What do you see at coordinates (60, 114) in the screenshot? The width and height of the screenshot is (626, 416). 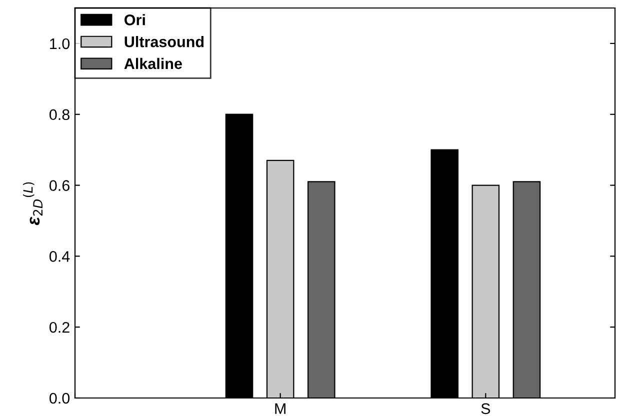 I see `y-tick-label: 0.8` at bounding box center [60, 114].